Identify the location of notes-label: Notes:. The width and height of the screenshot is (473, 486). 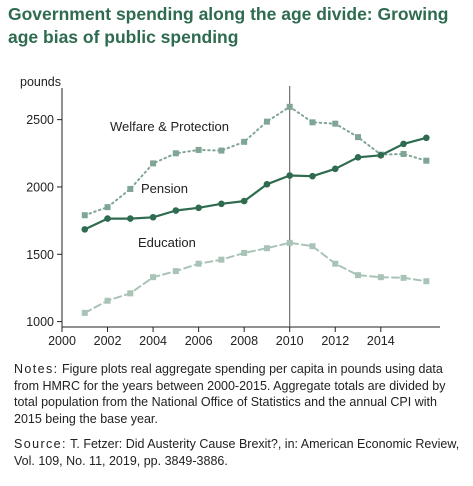
(36, 369).